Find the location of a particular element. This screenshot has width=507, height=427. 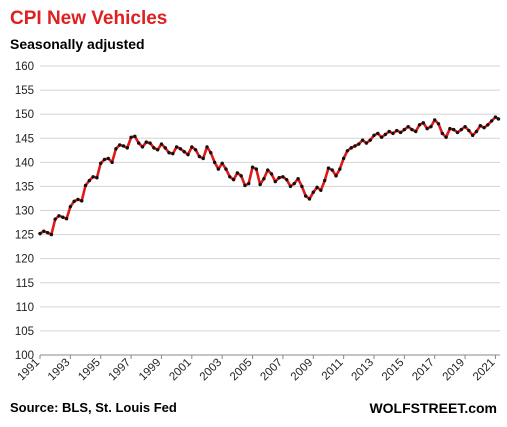

brand-logo-text: WOLFSTREET.com is located at coordinates (433, 408).